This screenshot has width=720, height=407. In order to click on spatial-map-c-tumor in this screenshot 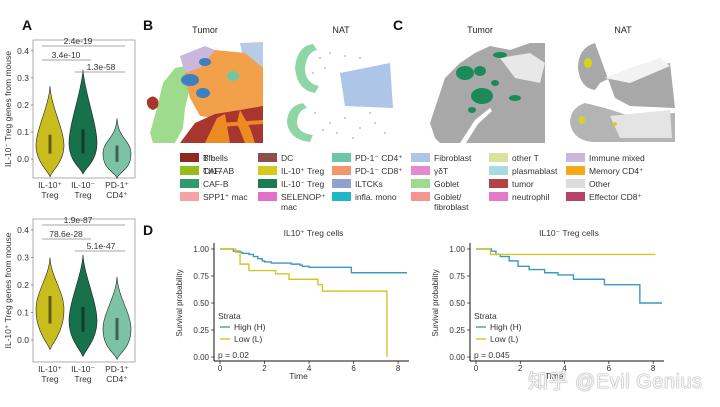, I will do `click(487, 93)`.